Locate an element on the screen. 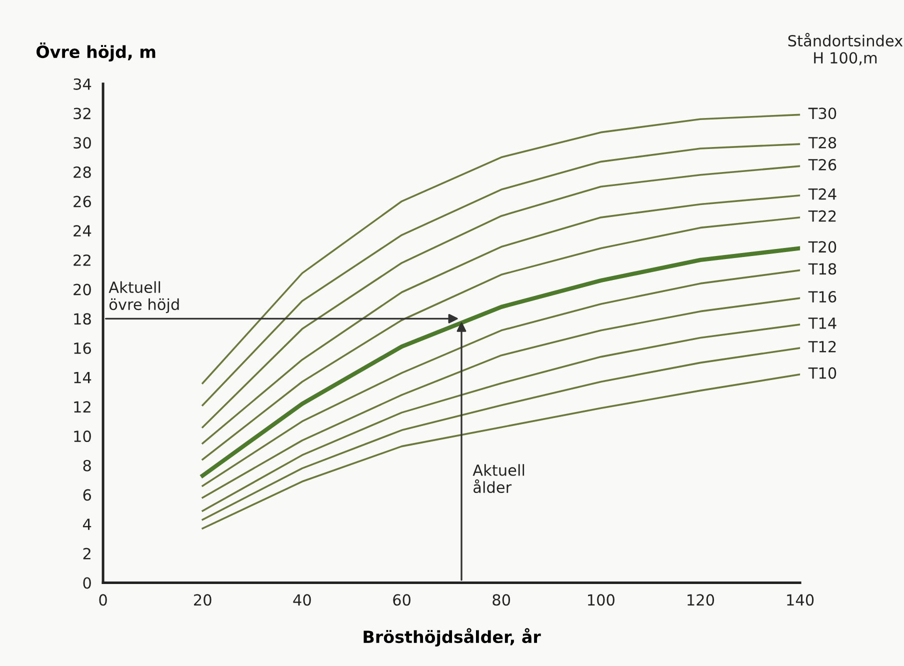 This screenshot has height=666, width=904. x-tick-label: 80 is located at coordinates (501, 600).